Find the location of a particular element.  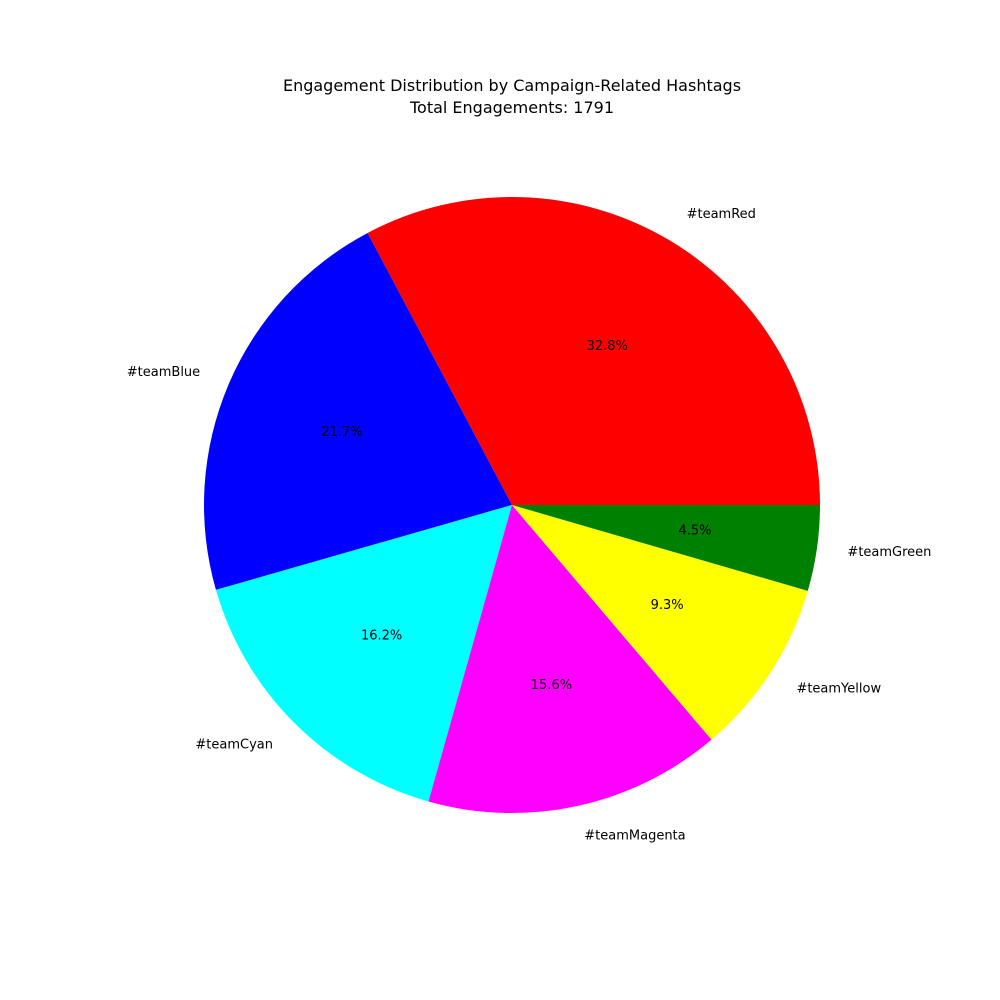

slice-percent-teamblue: 21.7% is located at coordinates (341, 432).